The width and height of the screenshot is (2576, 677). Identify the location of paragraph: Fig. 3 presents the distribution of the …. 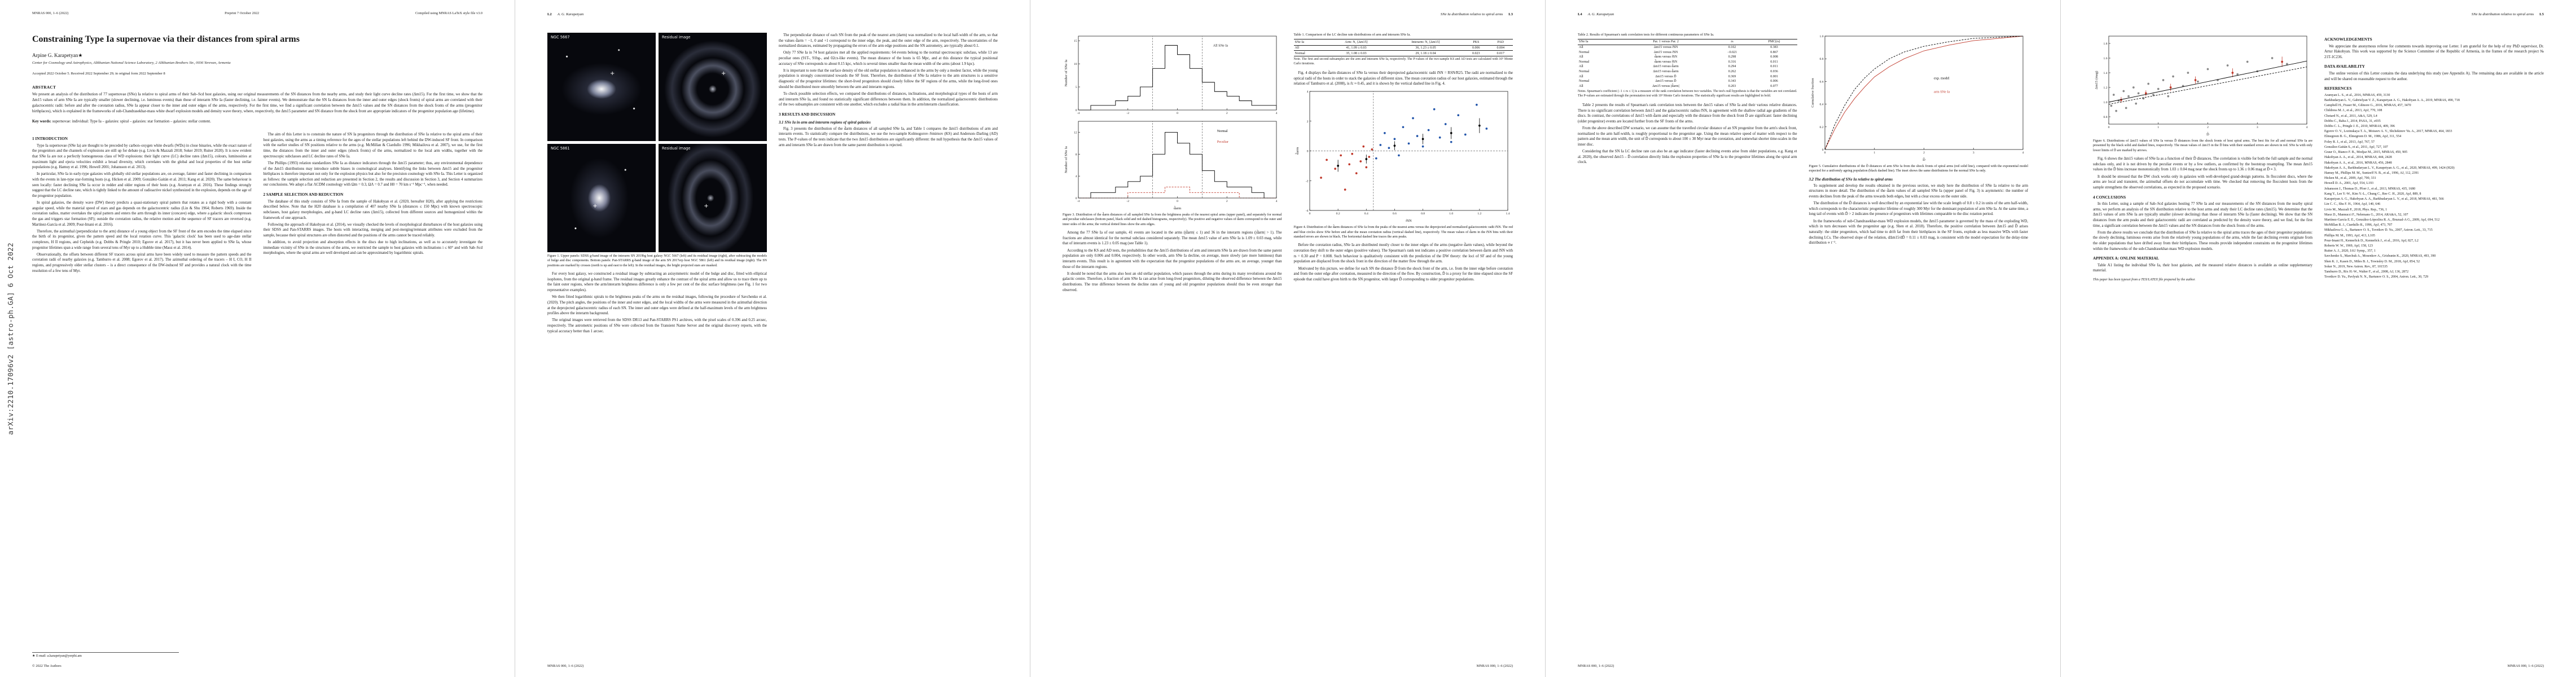
(888, 136).